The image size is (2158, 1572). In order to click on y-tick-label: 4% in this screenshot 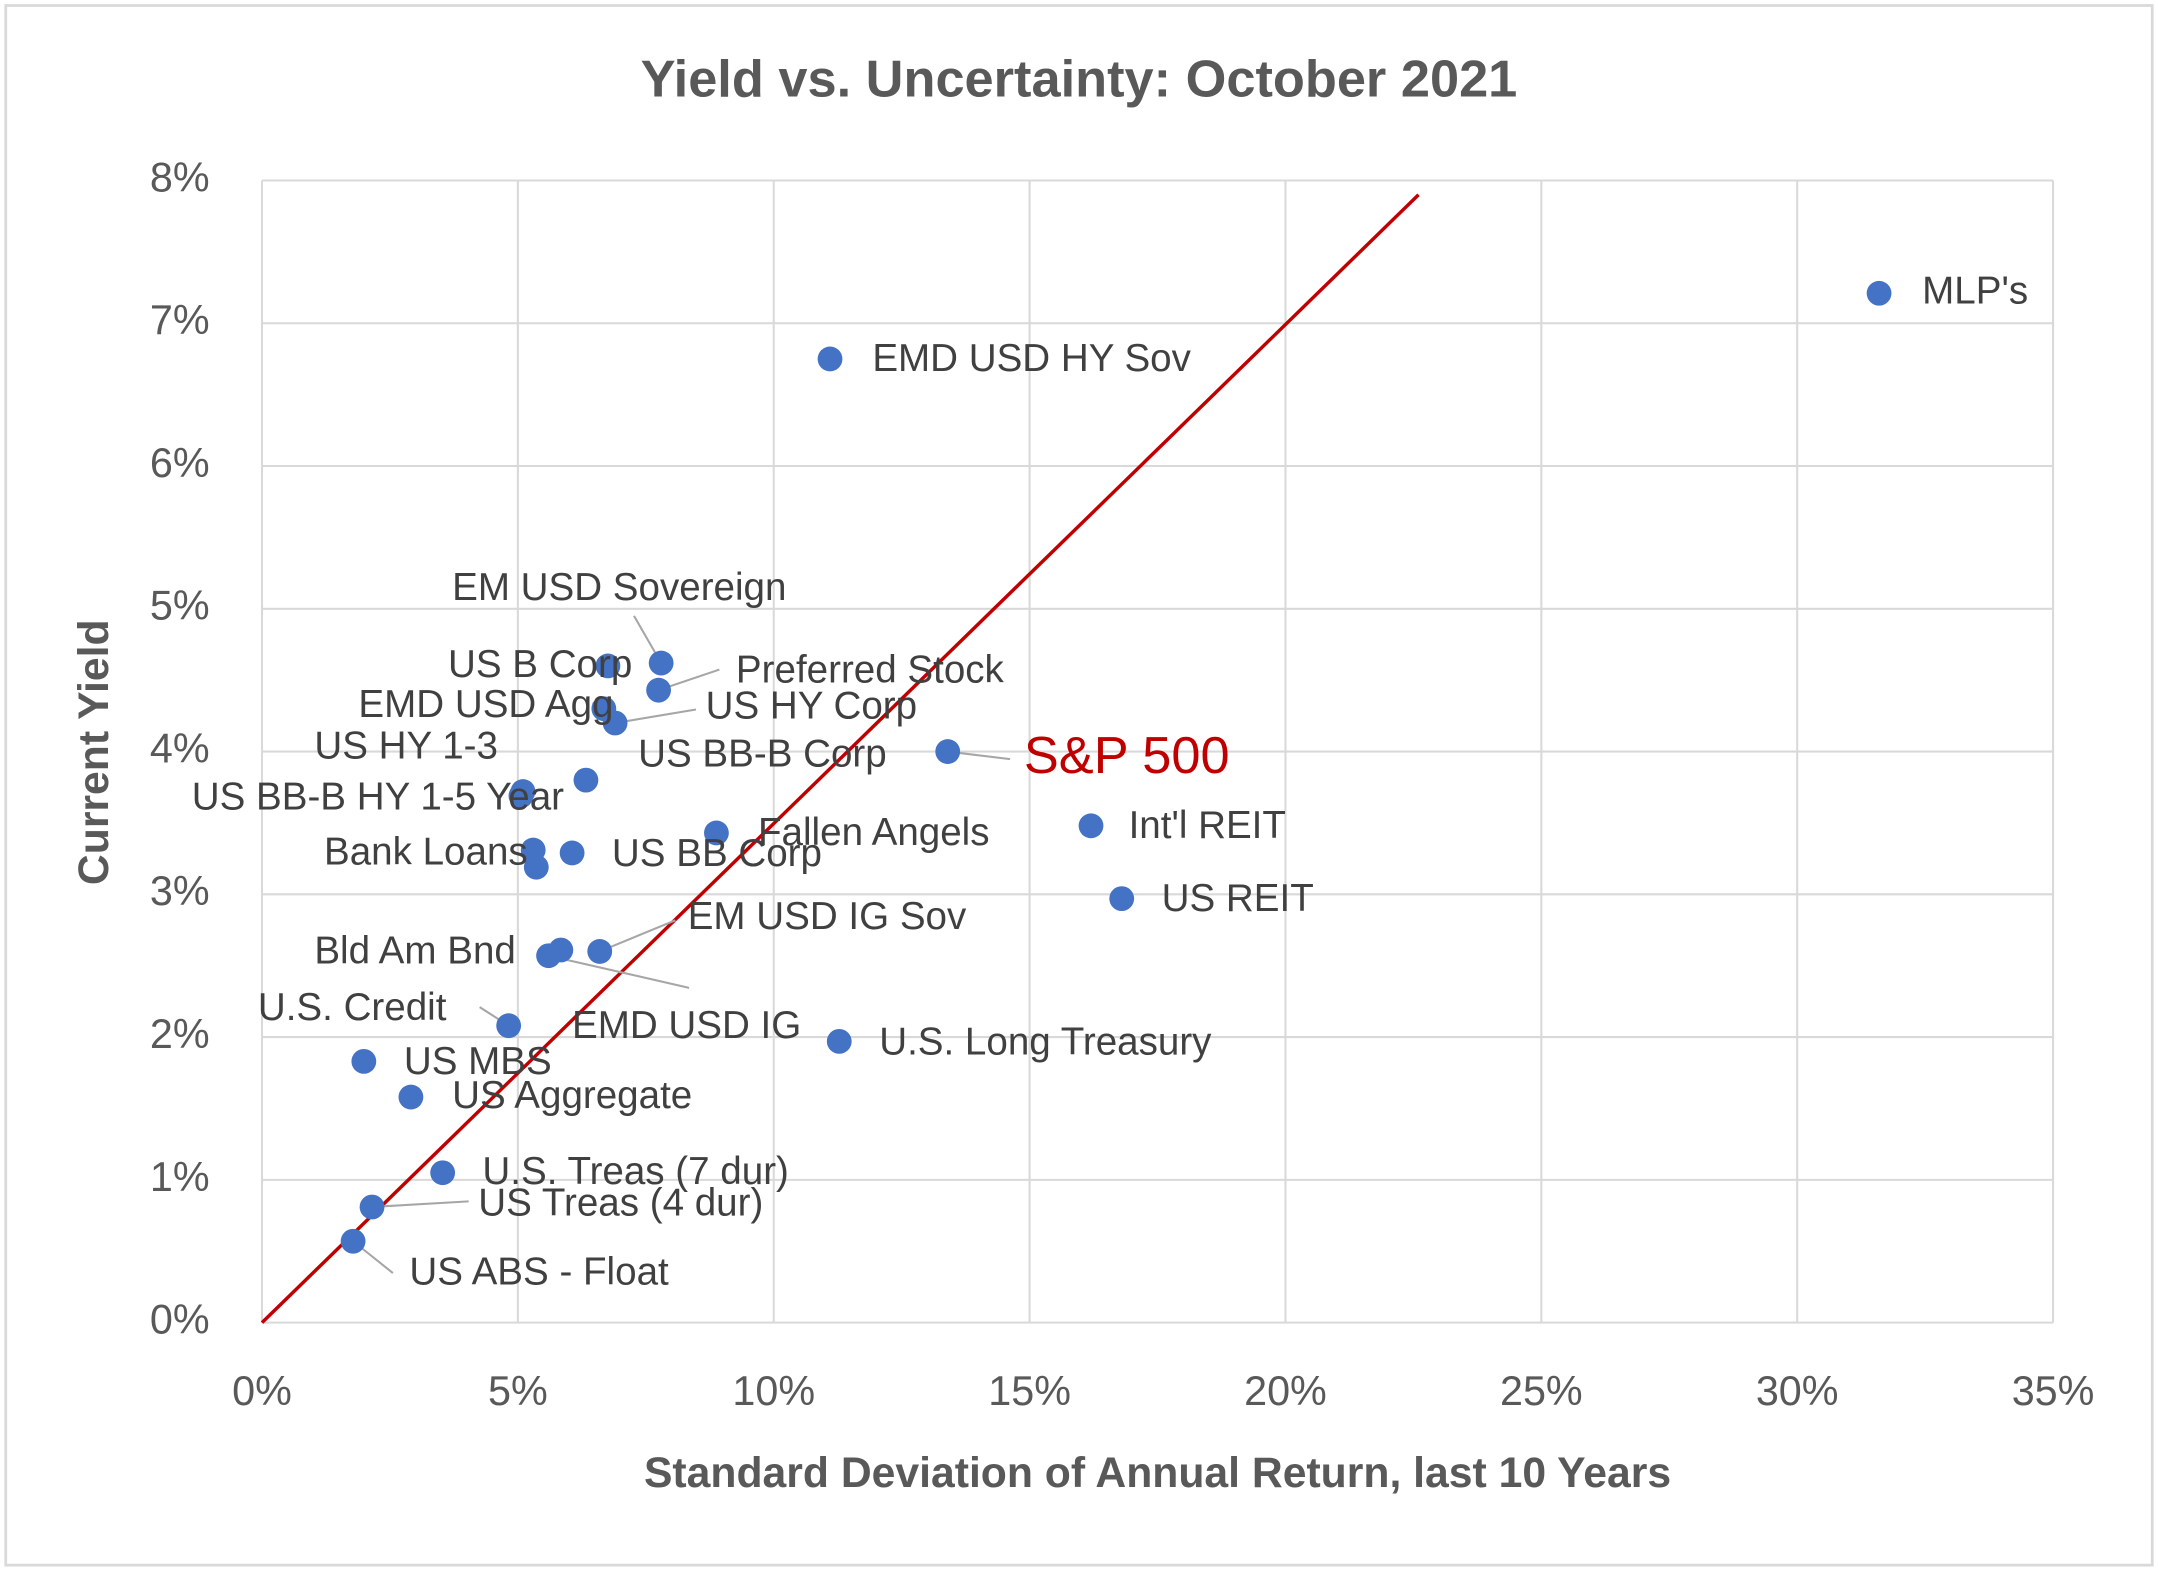, I will do `click(180, 748)`.